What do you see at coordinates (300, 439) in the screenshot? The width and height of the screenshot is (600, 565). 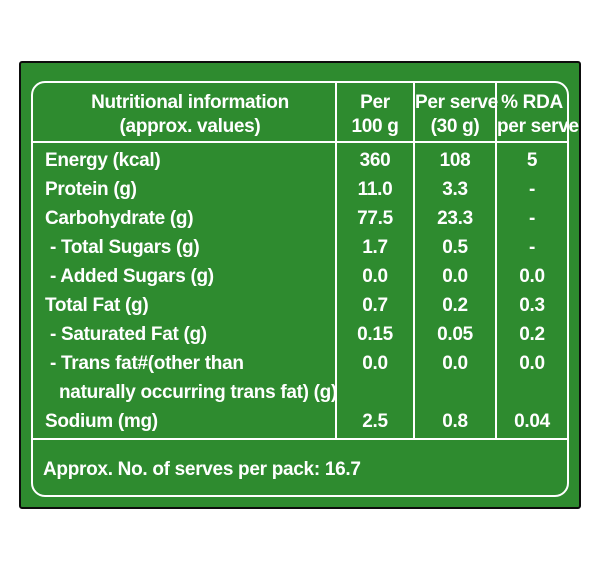 I see `footer-divider` at bounding box center [300, 439].